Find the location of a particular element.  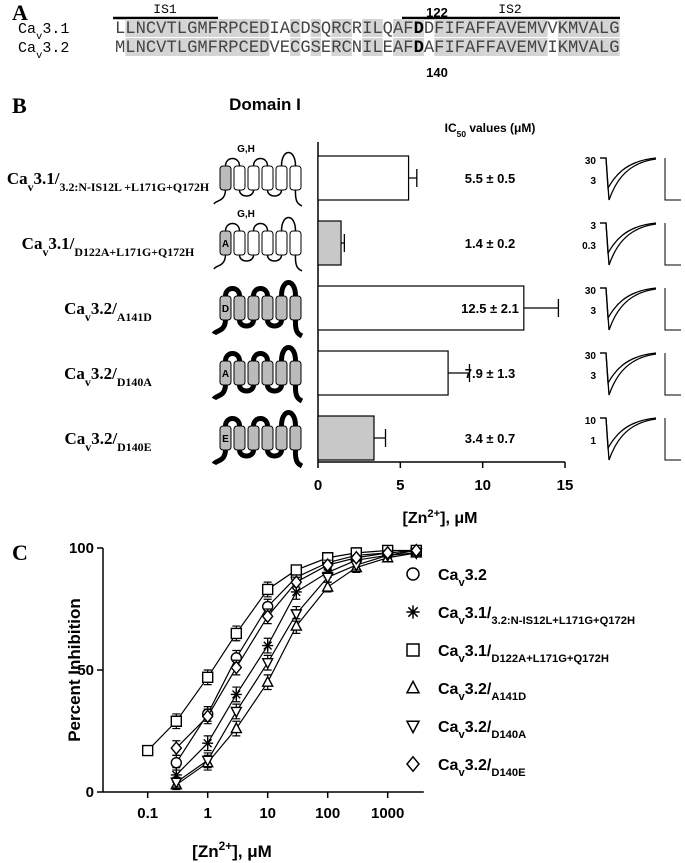

legend-label-part: 3.2/ is located at coordinates (478, 689).